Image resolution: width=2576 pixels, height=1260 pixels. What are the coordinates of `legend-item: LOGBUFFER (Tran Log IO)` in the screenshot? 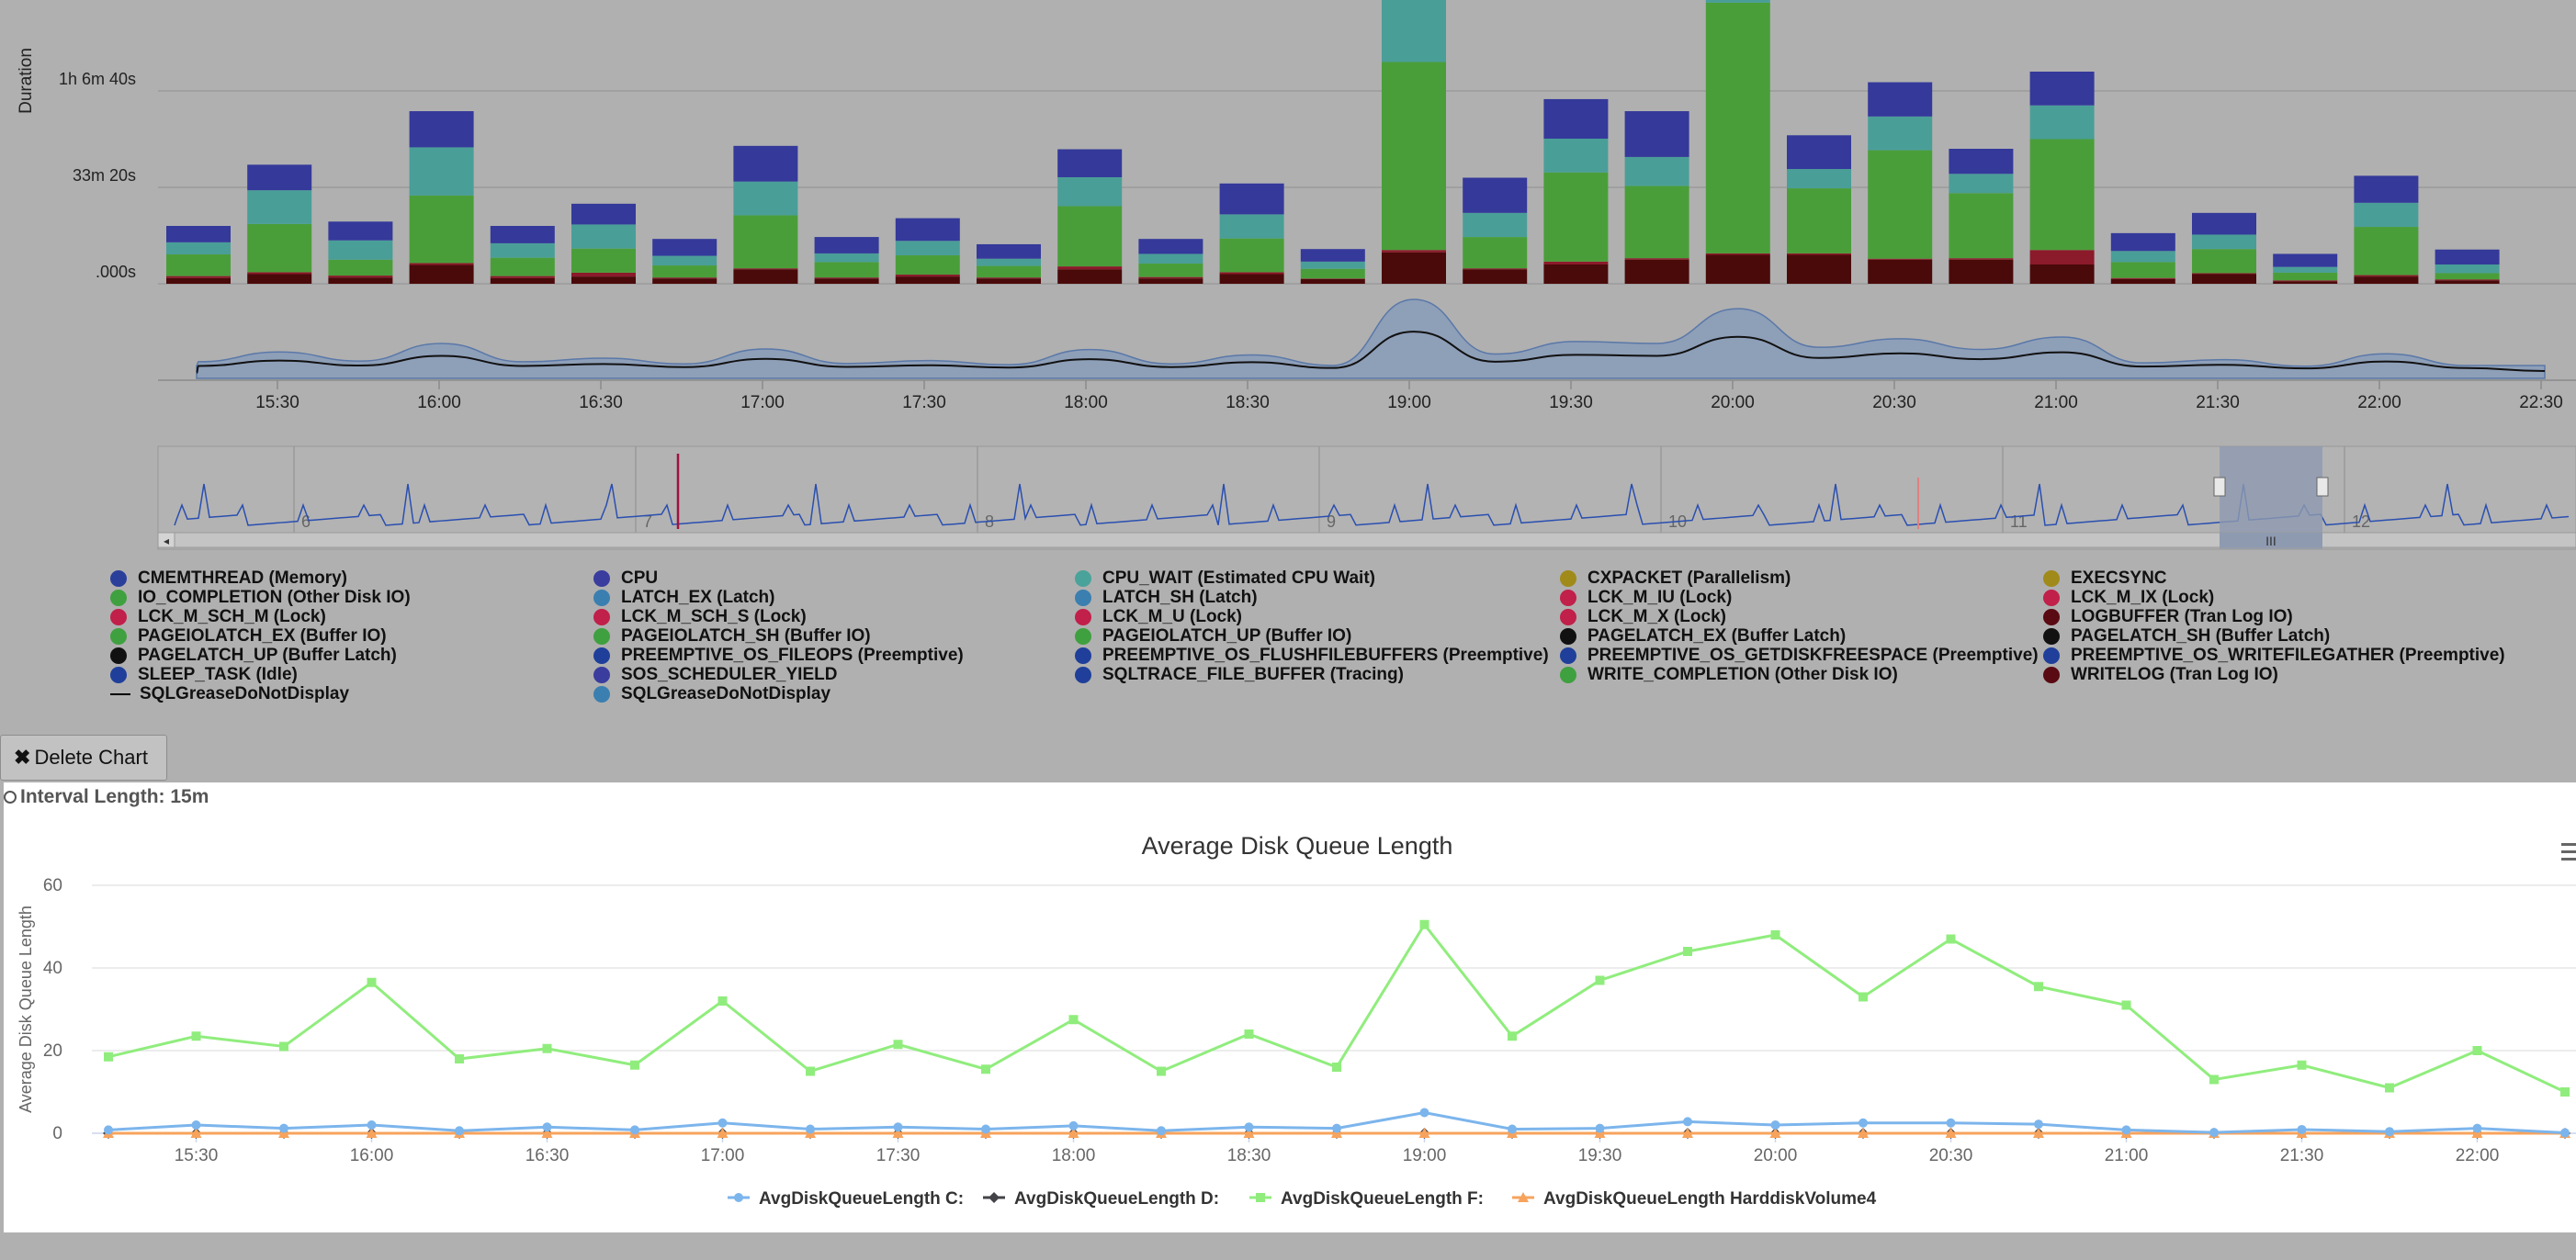 It's located at (2168, 616).